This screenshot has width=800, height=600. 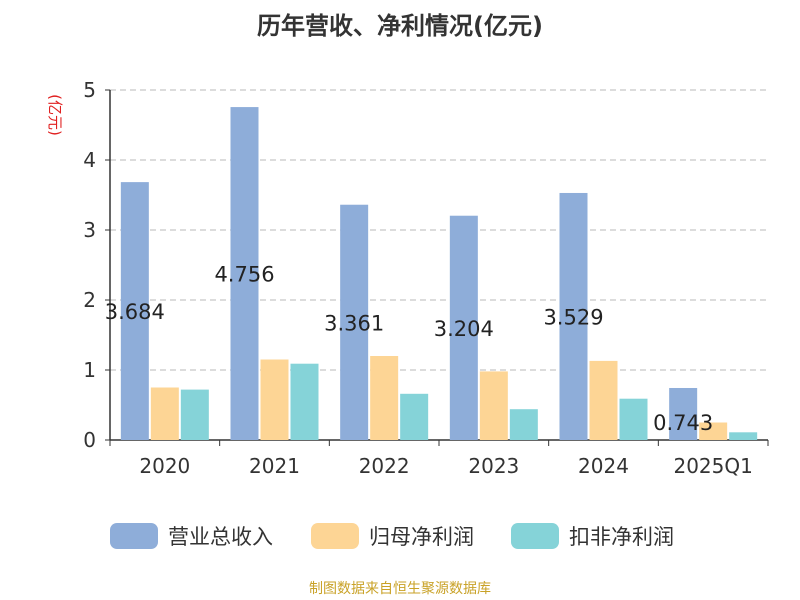 What do you see at coordinates (493, 466) in the screenshot?
I see `x-tick-label: 2023` at bounding box center [493, 466].